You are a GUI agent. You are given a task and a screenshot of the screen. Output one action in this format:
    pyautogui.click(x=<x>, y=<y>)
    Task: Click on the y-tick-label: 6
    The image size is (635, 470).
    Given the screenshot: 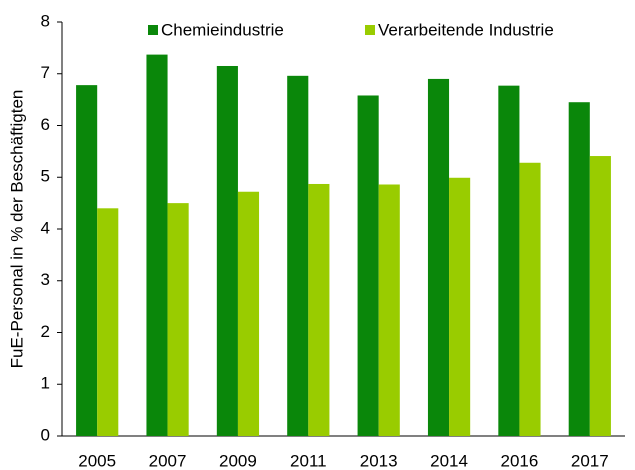 What is the action you would take?
    pyautogui.click(x=45, y=124)
    